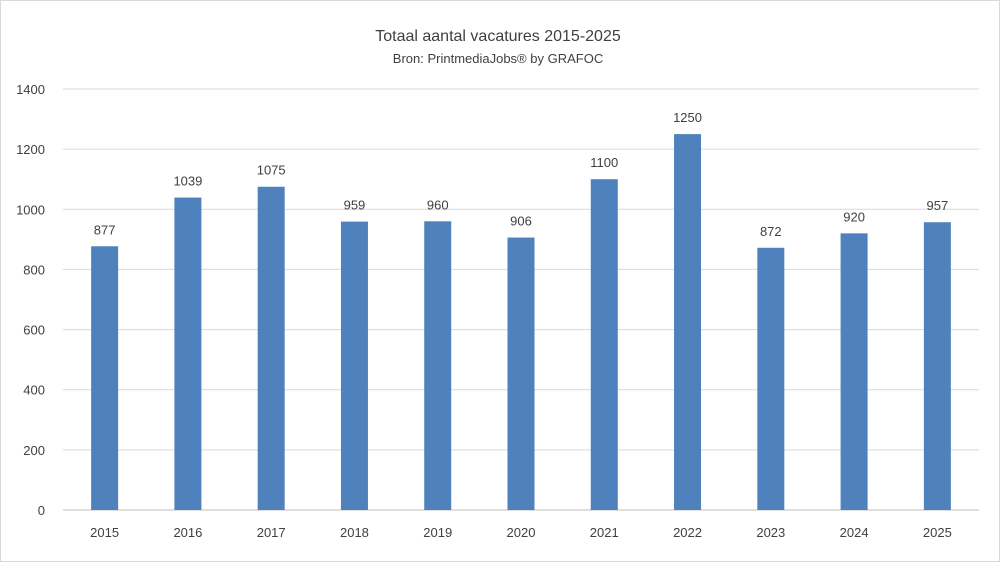 This screenshot has height=563, width=1000. Describe the element at coordinates (937, 532) in the screenshot. I see `x-tick-label: 2025` at that location.